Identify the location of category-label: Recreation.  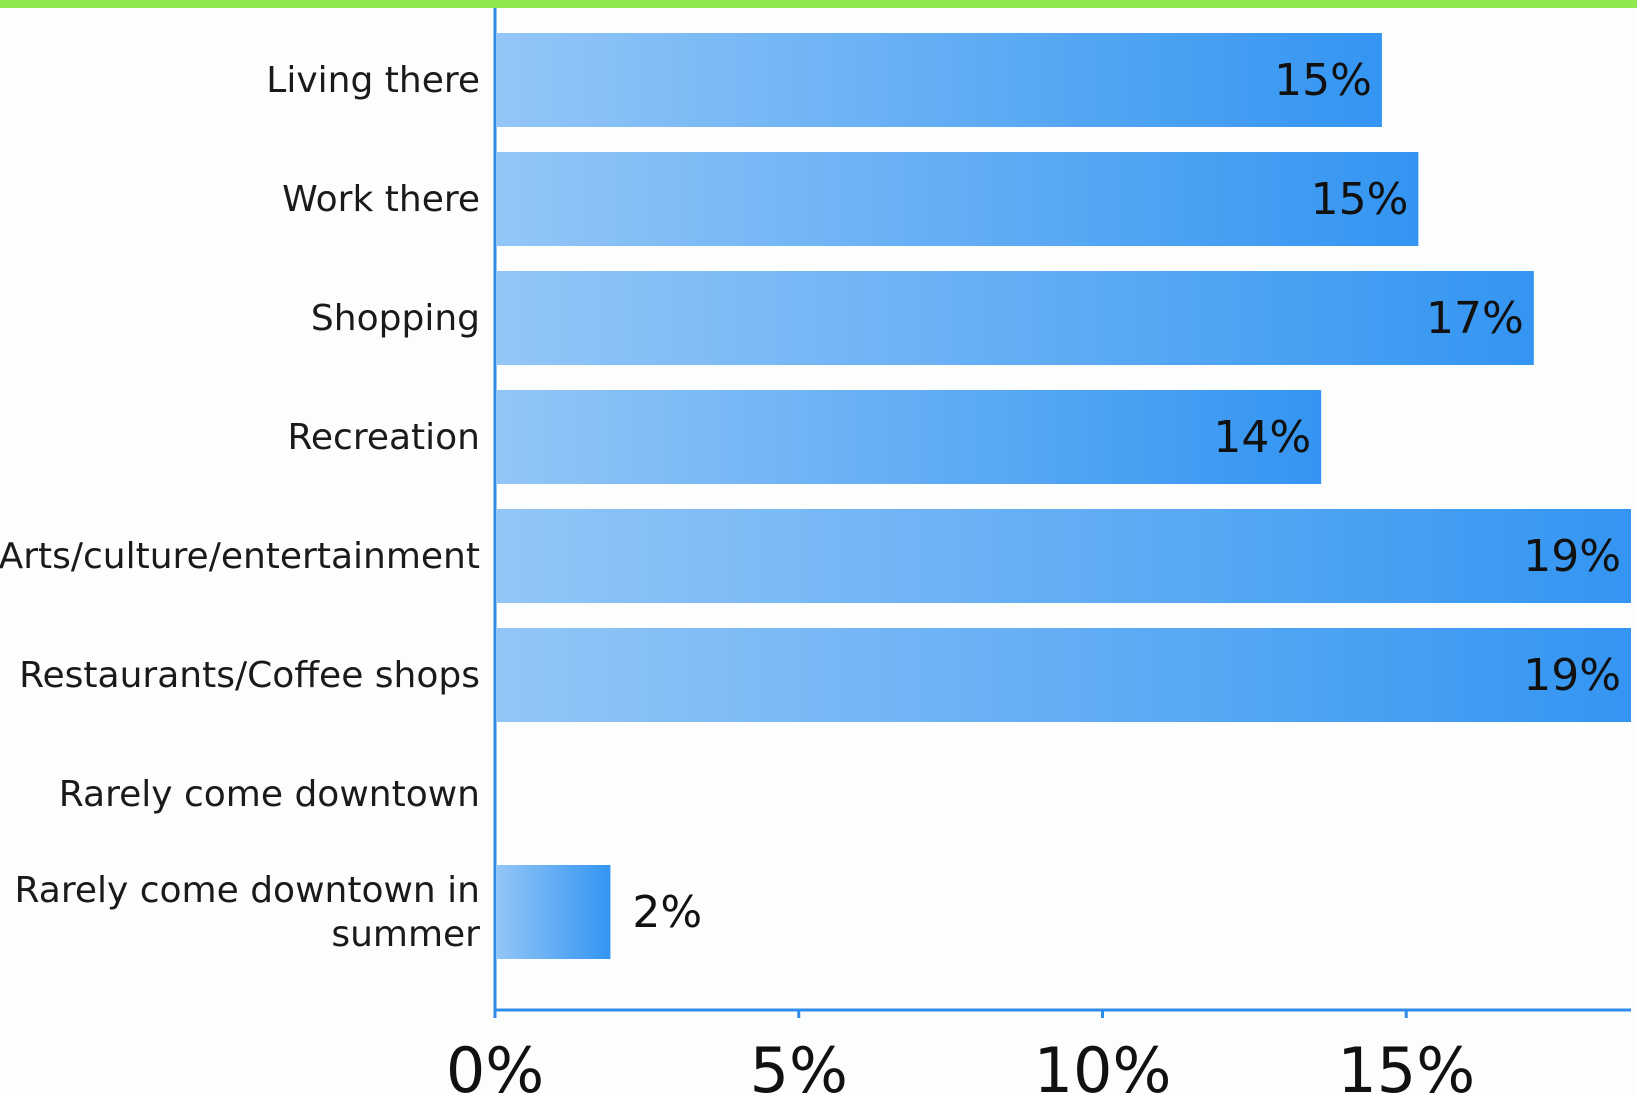
(383, 437).